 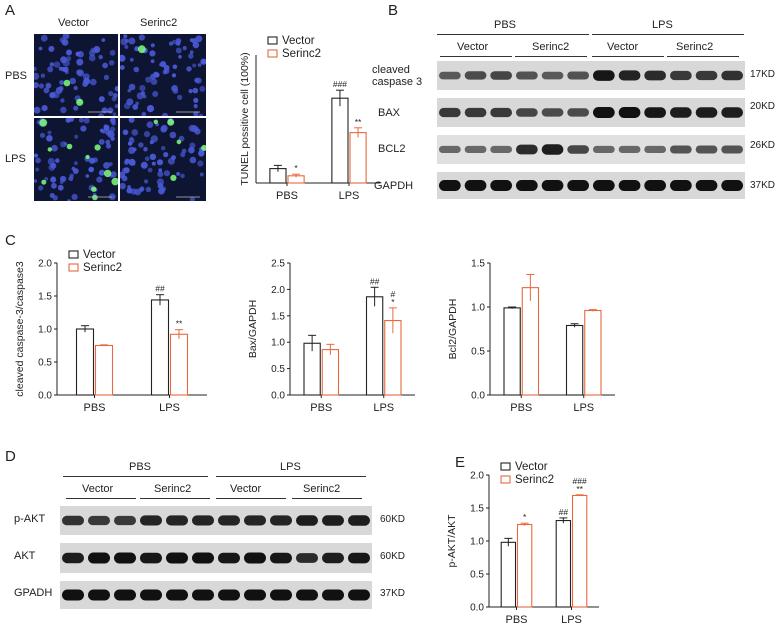 What do you see at coordinates (45, 396) in the screenshot?
I see `y-tick-label: 0.0` at bounding box center [45, 396].